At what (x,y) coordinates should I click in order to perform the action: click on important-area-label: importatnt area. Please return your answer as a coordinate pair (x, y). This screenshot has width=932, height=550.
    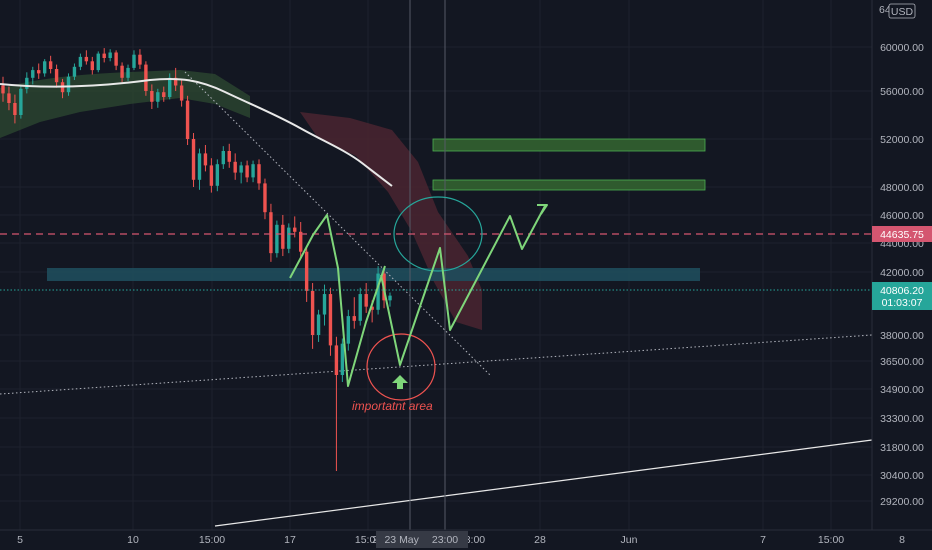
    Looking at the image, I should click on (392, 406).